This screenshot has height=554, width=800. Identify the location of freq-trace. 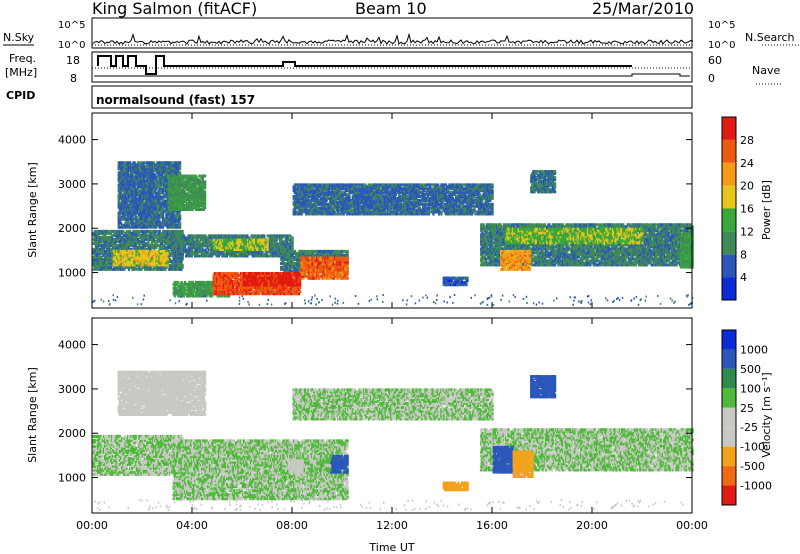
(364, 65).